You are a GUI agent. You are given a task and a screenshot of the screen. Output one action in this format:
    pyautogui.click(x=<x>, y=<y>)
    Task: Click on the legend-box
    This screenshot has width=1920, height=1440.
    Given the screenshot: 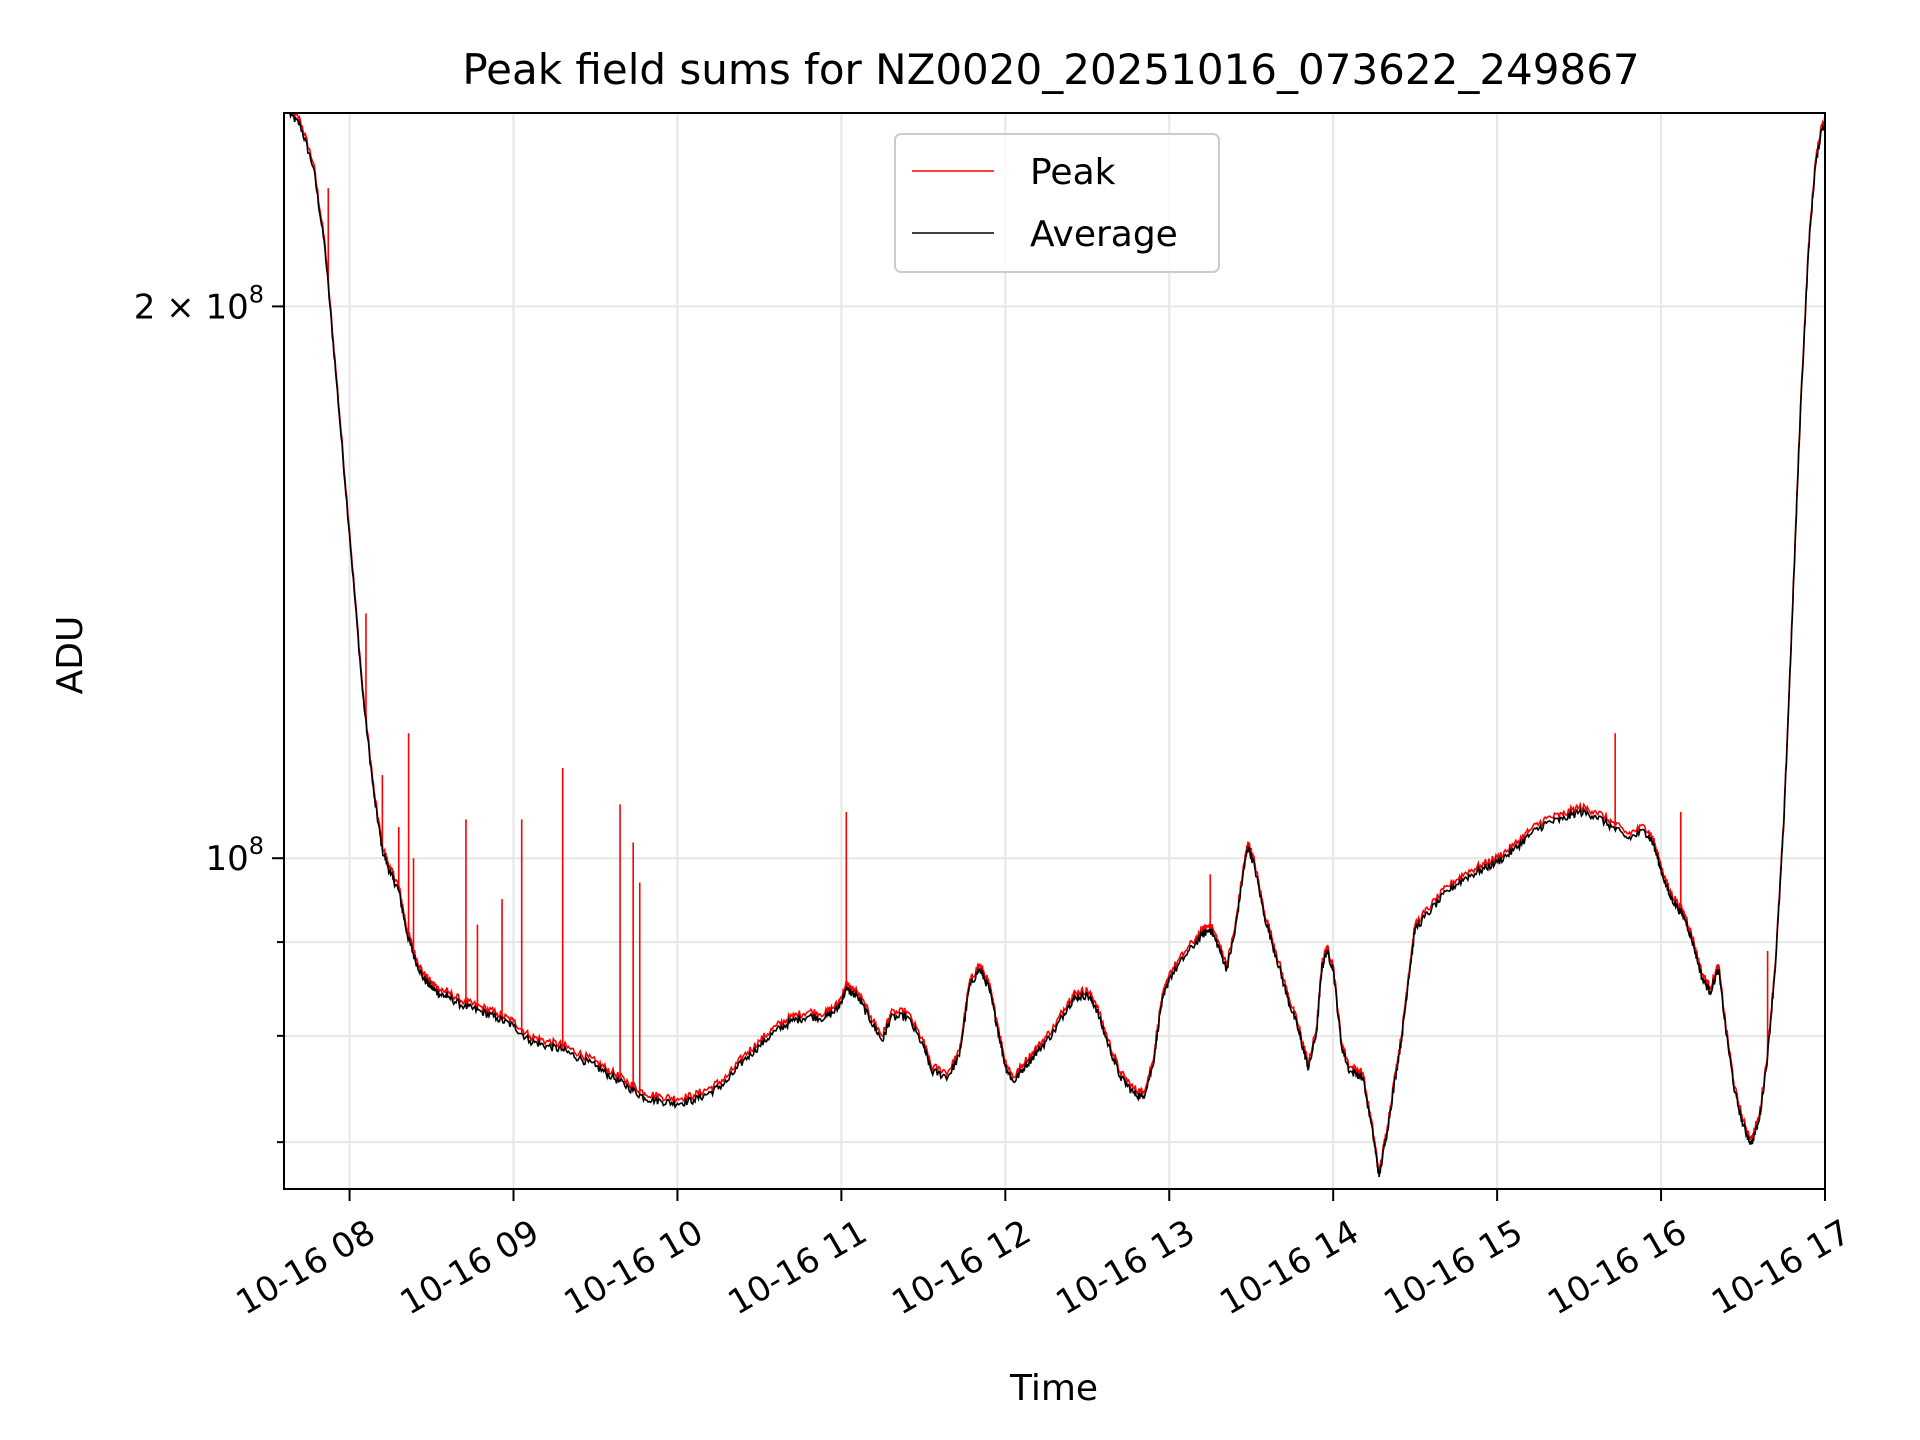 What is the action you would take?
    pyautogui.click(x=1057, y=203)
    